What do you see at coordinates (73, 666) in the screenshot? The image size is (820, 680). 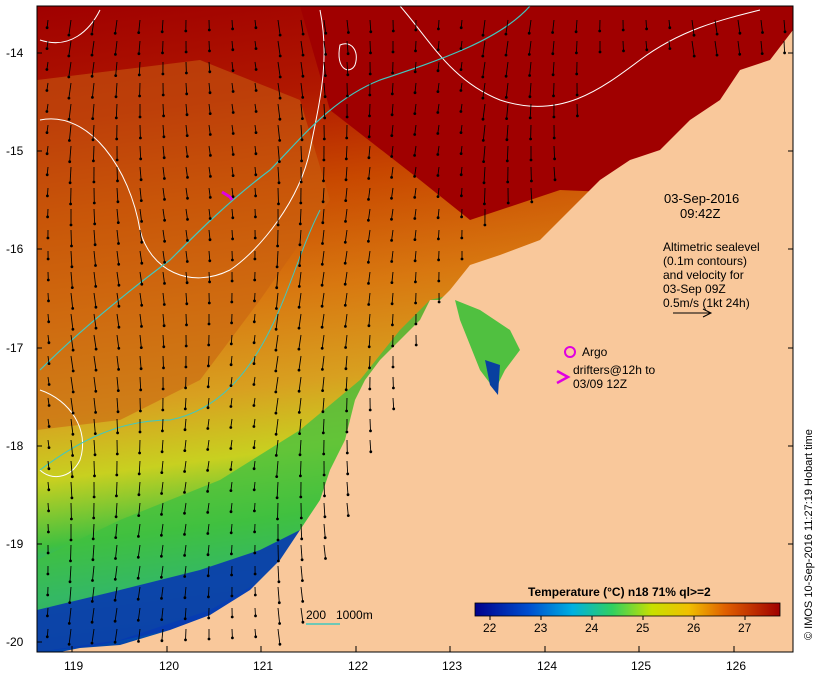 I see `lon-label: 119` at bounding box center [73, 666].